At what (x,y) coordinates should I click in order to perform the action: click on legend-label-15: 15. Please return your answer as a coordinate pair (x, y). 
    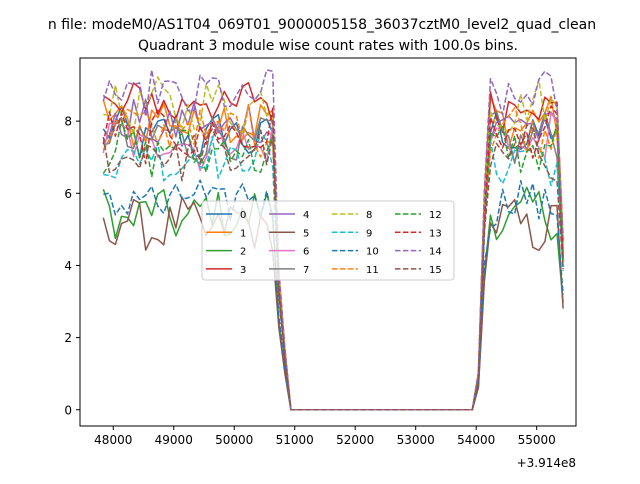
    Looking at the image, I should click on (435, 270).